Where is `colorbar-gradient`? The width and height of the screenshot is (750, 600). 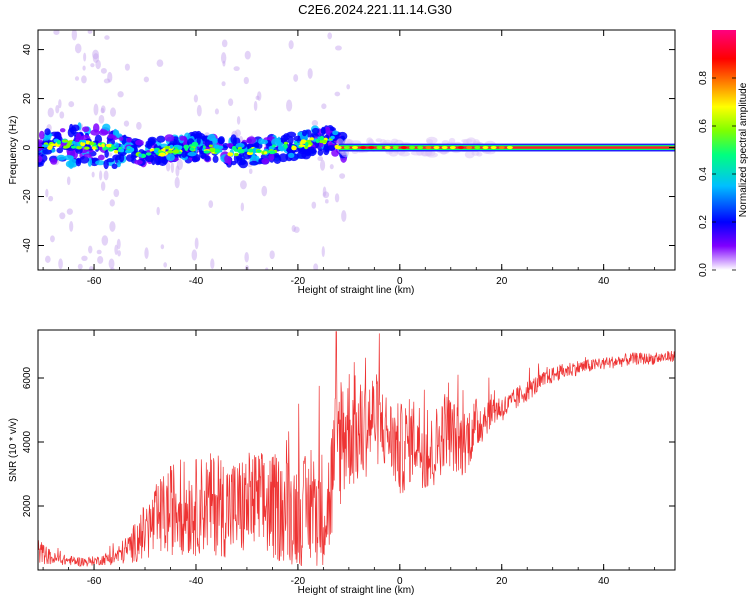
colorbar-gradient is located at coordinates (724, 150).